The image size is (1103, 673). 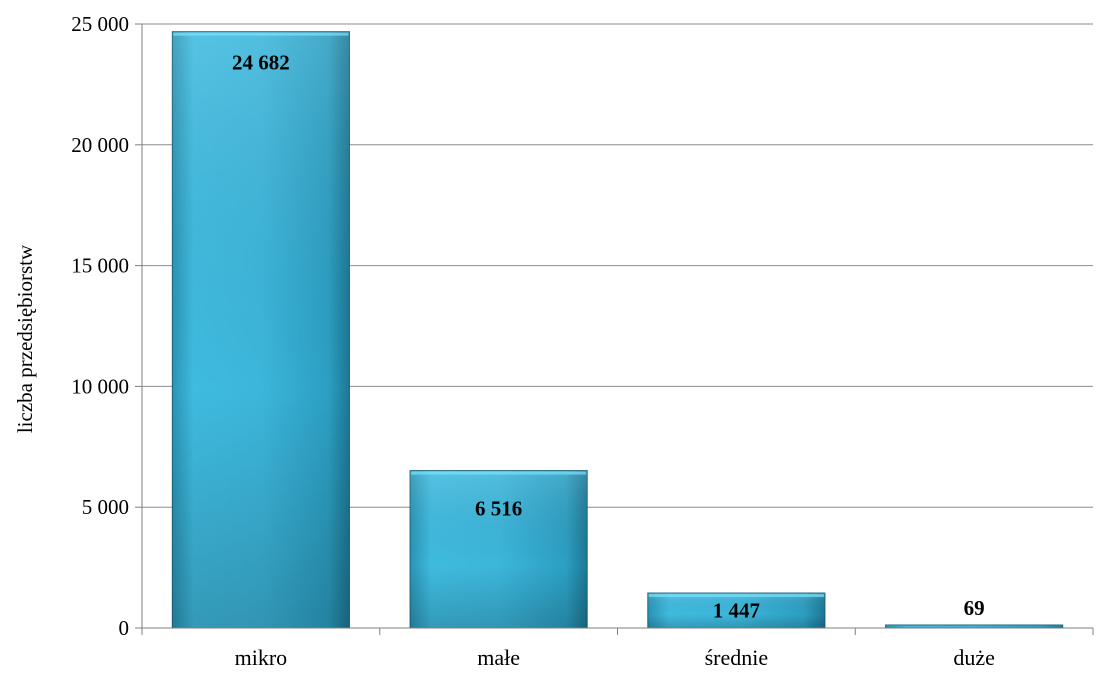 I want to click on data-label: 1 447, so click(x=736, y=611).